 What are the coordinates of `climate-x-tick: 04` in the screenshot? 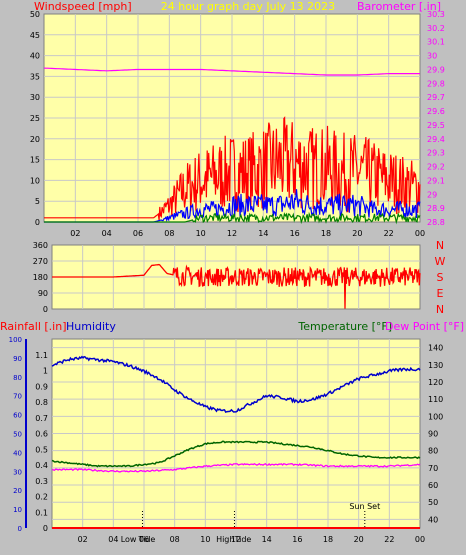 It's located at (113, 539).